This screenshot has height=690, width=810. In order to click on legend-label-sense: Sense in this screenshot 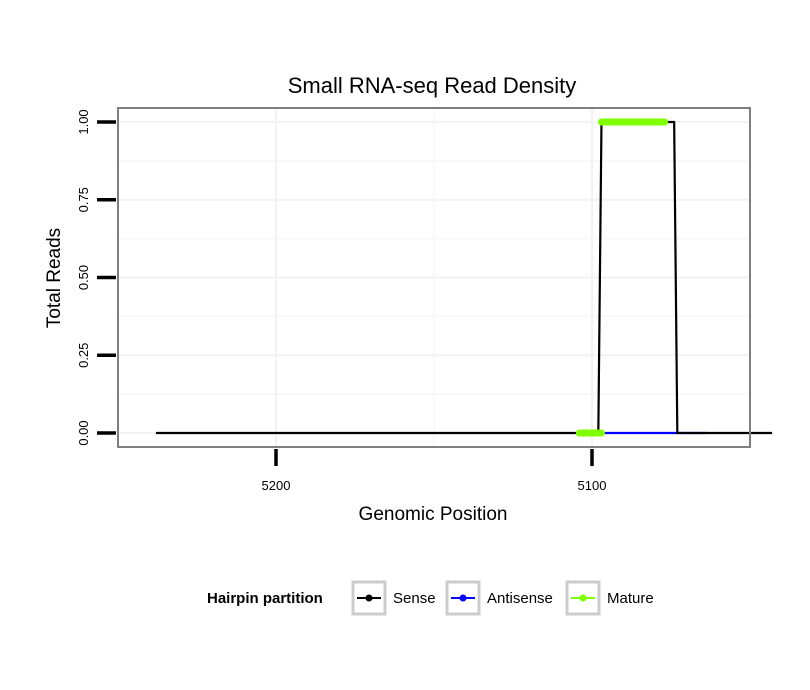, I will do `click(414, 598)`.